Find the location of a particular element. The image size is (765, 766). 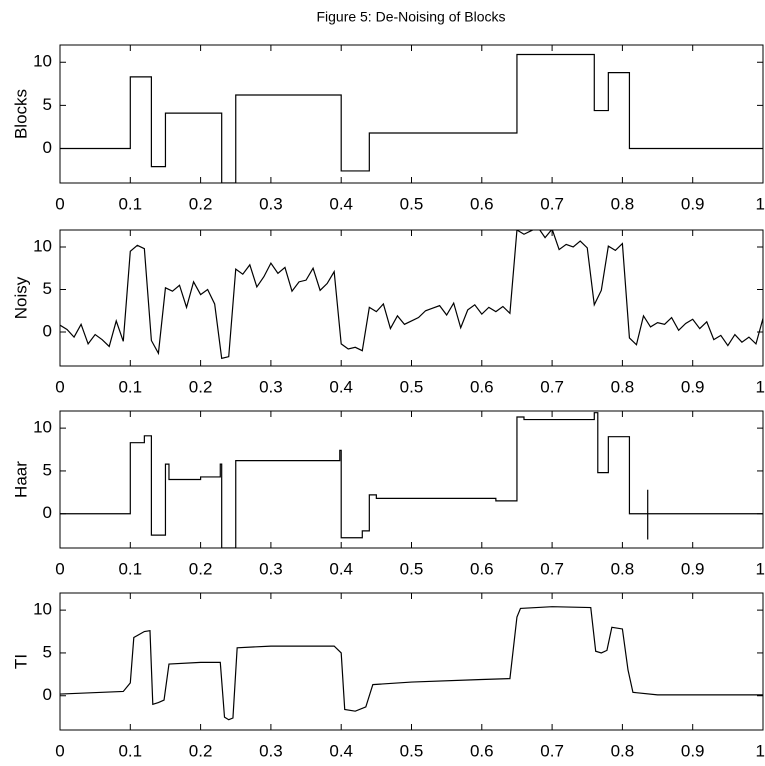

y-axis-label: Blocks is located at coordinates (20, 114).